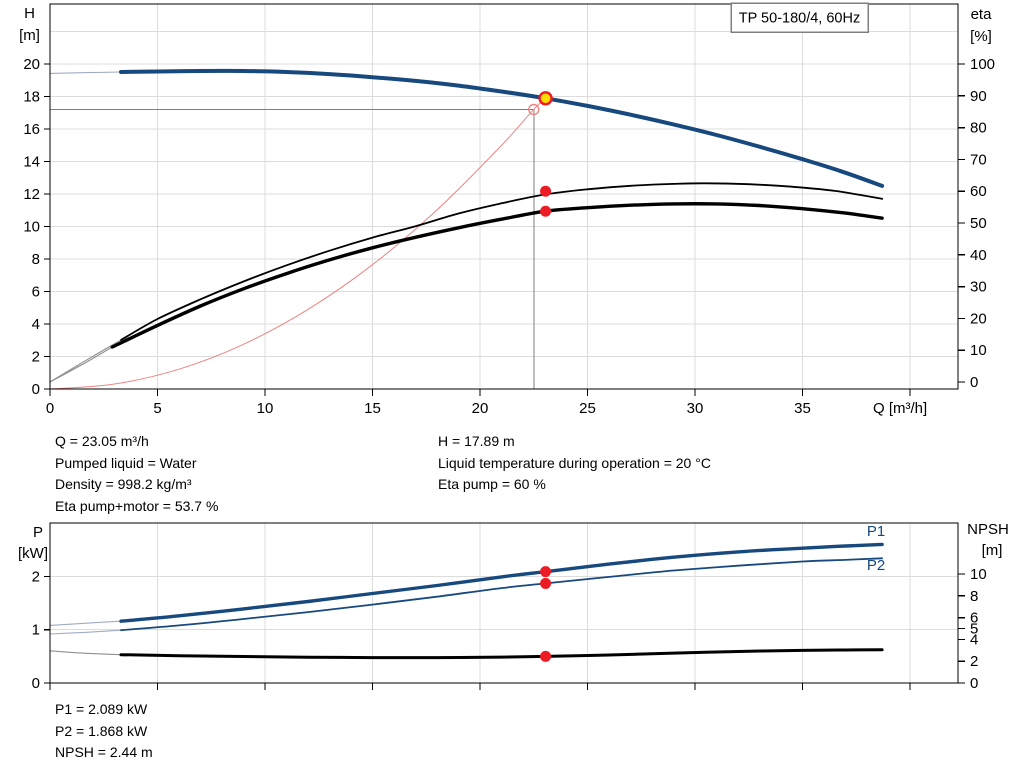  I want to click on p2-curve, so click(501, 594).